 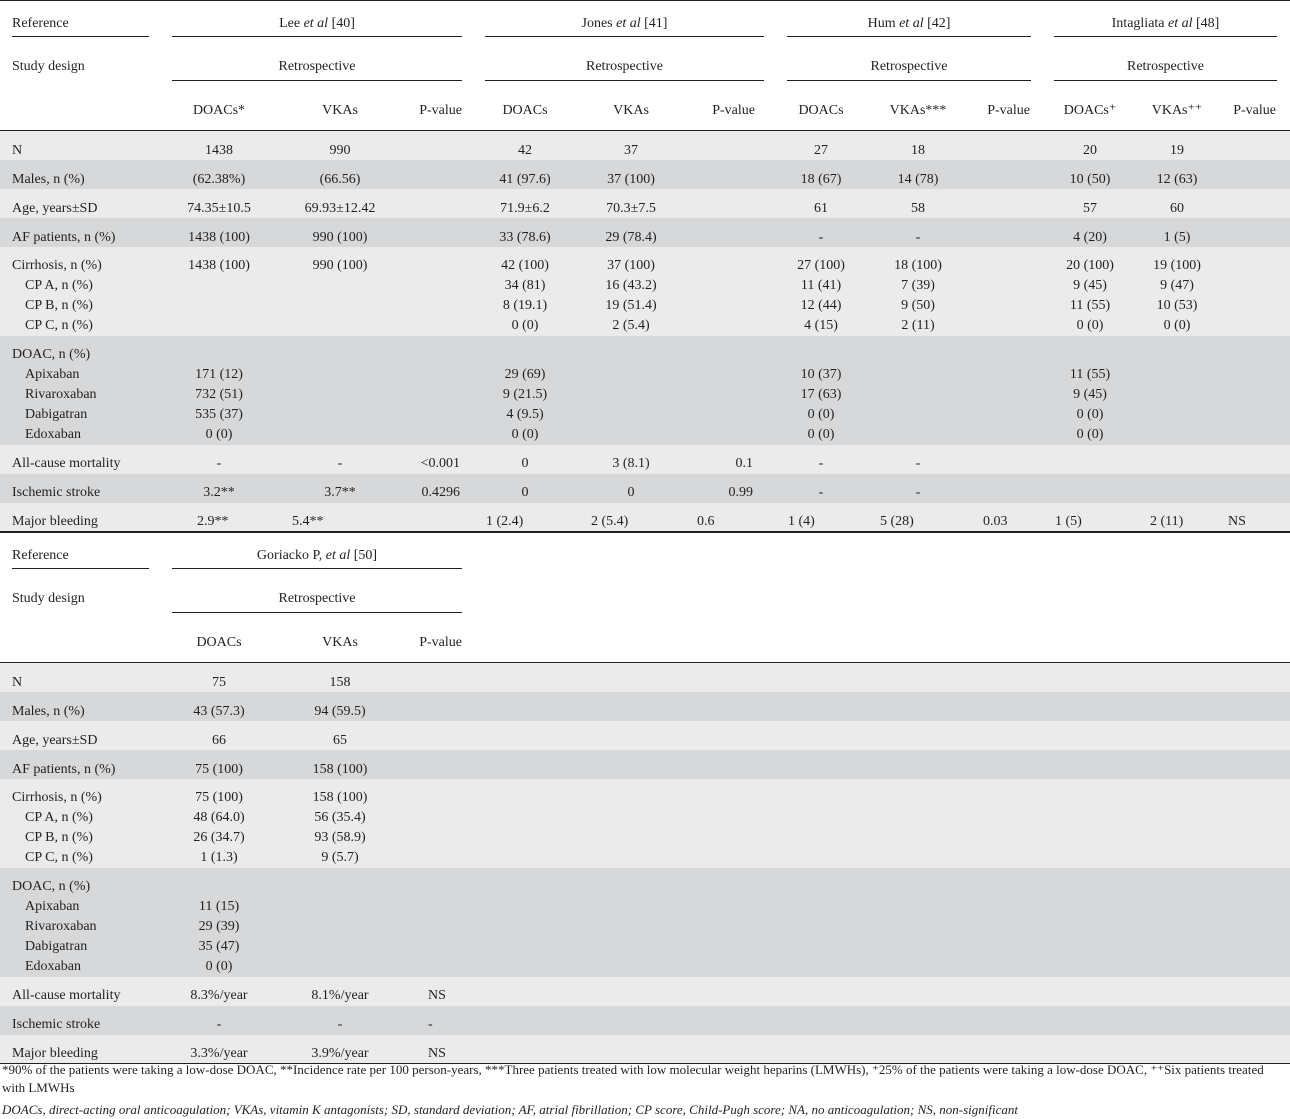 I want to click on column-header: DOACs, so click(x=821, y=110).